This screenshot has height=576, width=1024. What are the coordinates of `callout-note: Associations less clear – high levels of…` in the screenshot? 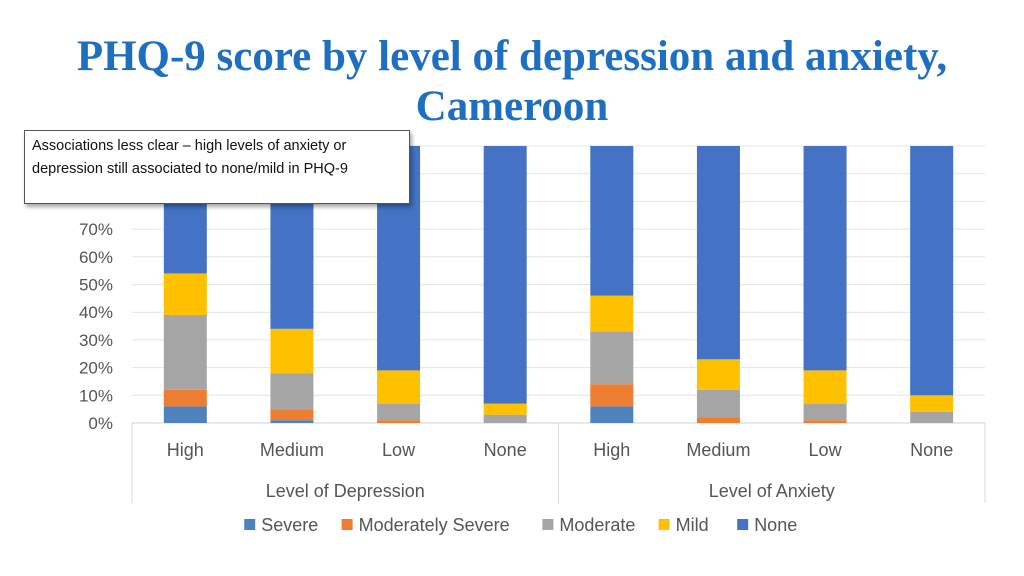 It's located at (217, 167).